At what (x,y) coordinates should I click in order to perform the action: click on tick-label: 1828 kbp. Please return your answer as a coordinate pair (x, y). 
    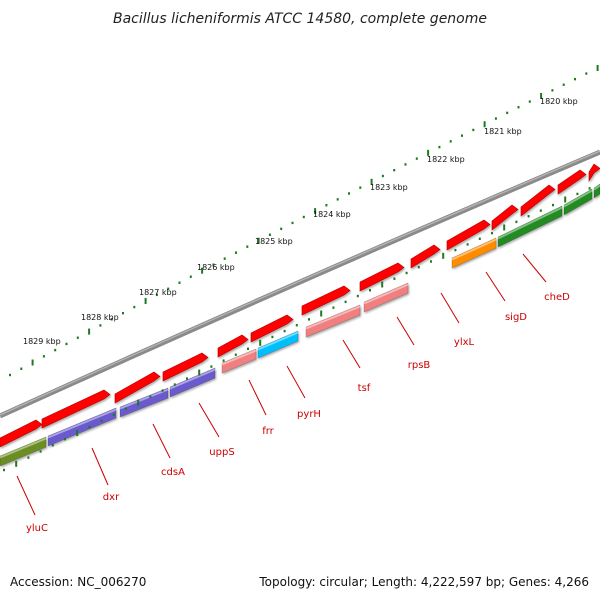
    Looking at the image, I should click on (100, 317).